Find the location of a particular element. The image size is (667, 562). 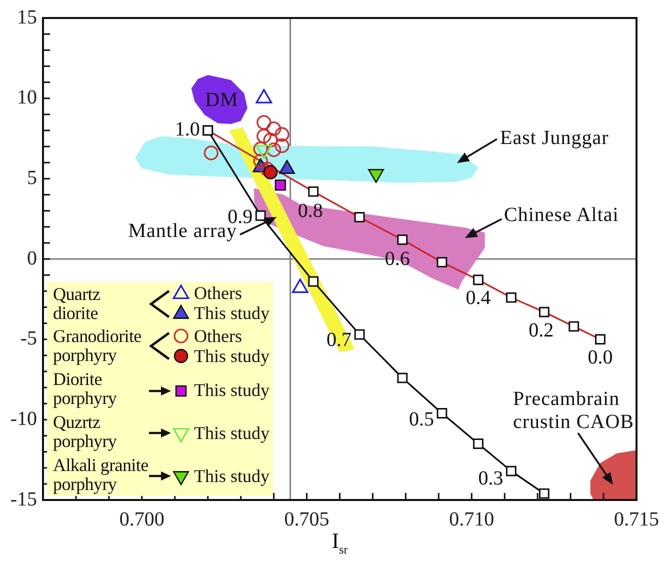

x-tick-label: 0.700 is located at coordinates (141, 519).